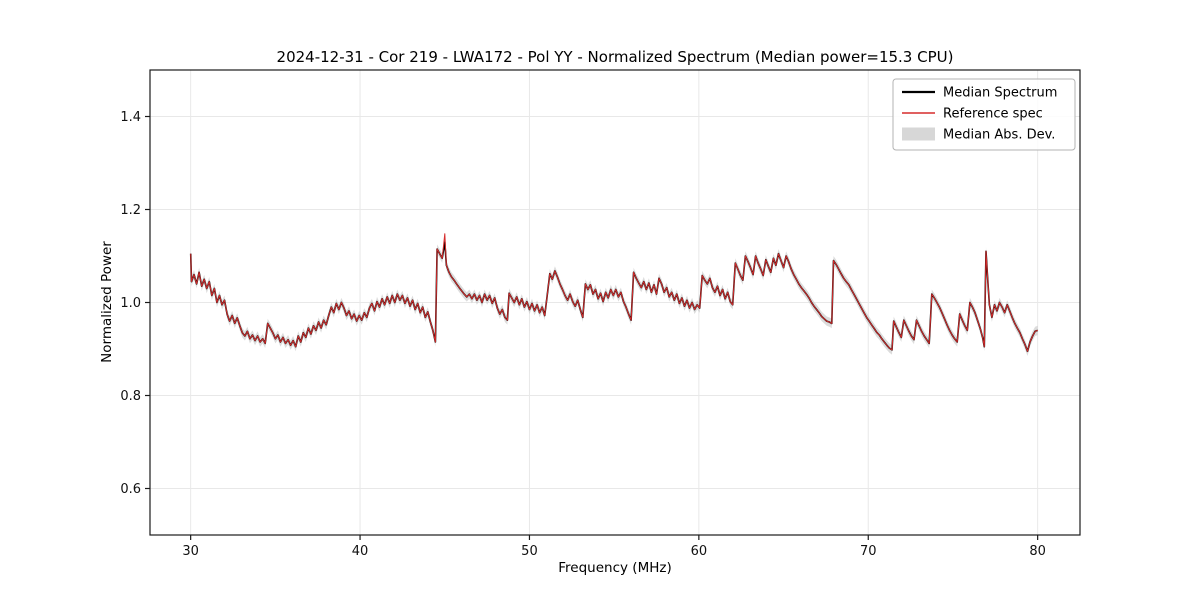  What do you see at coordinates (529, 551) in the screenshot?
I see `x-tick-label: 50` at bounding box center [529, 551].